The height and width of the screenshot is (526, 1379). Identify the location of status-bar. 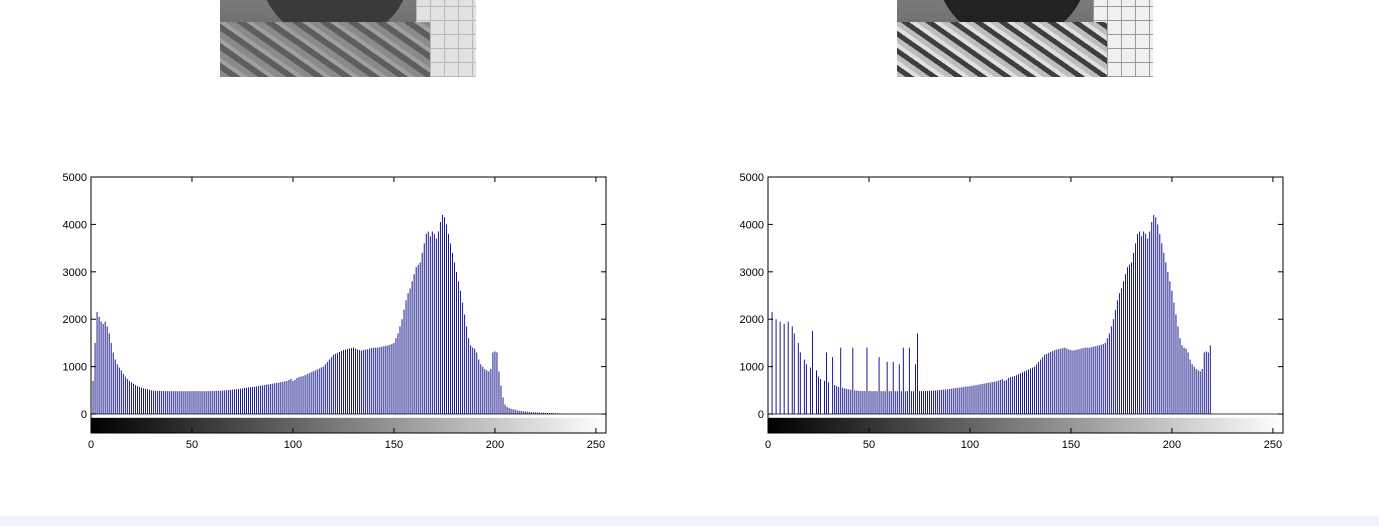
(689, 521).